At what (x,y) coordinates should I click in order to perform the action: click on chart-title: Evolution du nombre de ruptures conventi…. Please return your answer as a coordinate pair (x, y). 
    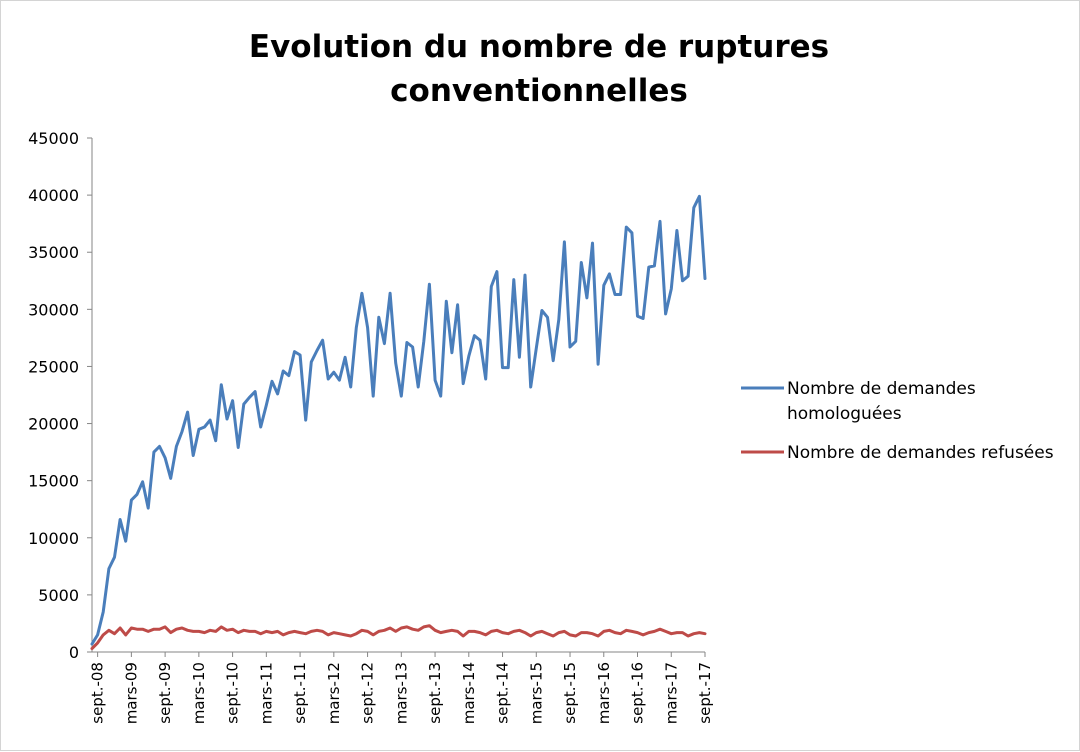
    Looking at the image, I should click on (539, 69).